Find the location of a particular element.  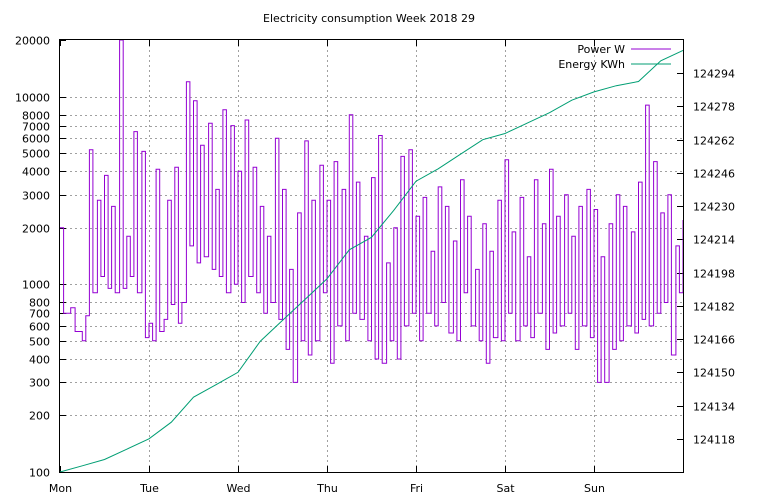

y-tick-label: 8000 is located at coordinates (36, 116).